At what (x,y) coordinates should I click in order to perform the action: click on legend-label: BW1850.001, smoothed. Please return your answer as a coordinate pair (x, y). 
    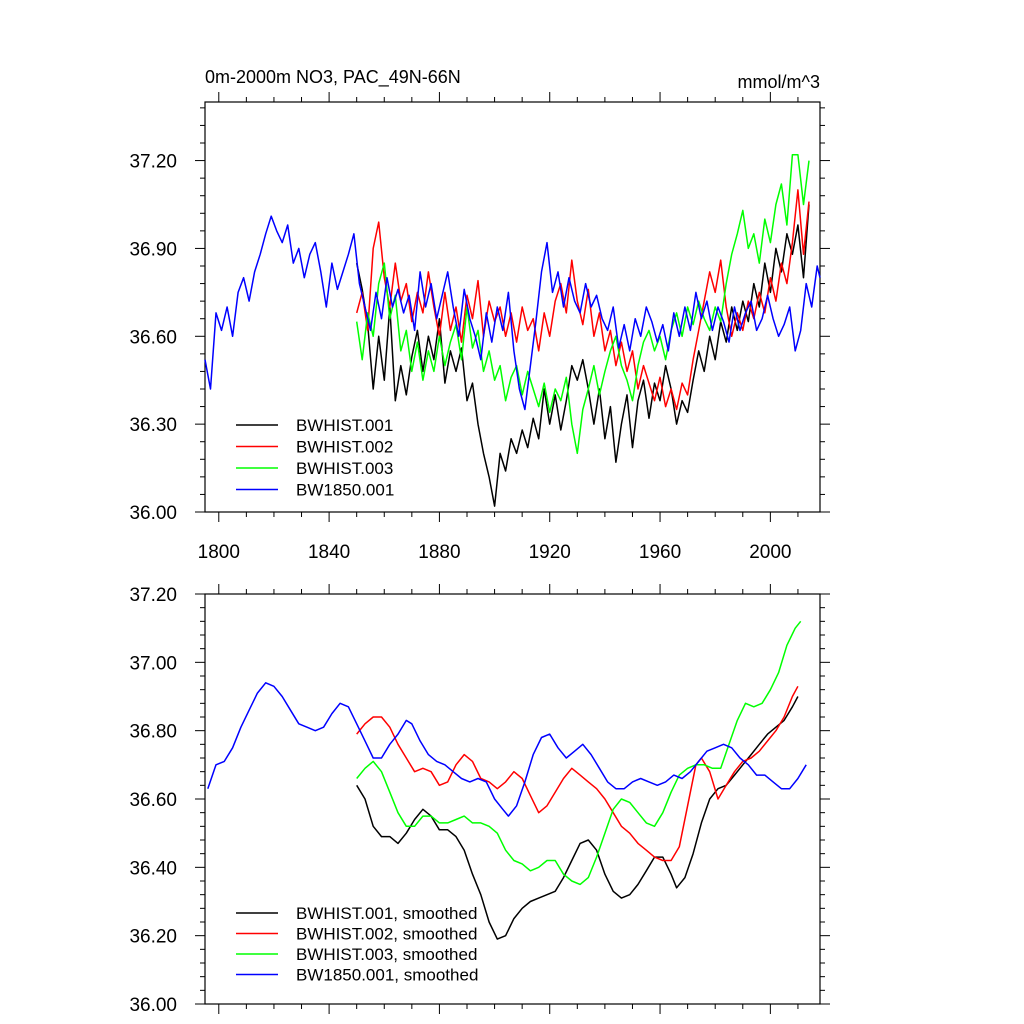
    Looking at the image, I should click on (387, 975).